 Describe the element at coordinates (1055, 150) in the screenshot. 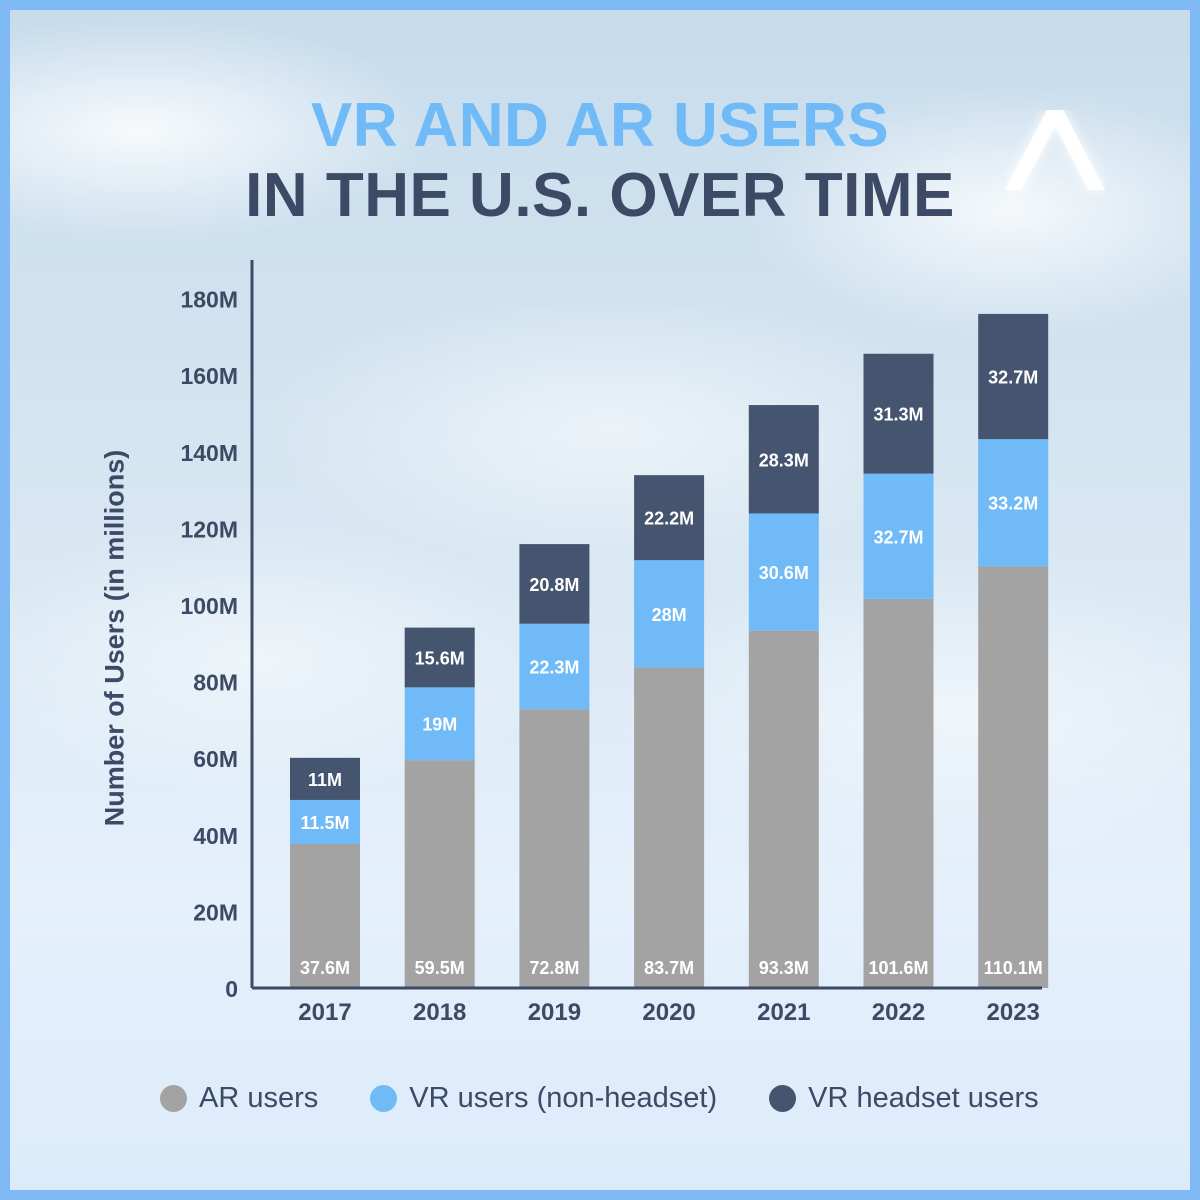

I see `caret-up-icon` at that location.